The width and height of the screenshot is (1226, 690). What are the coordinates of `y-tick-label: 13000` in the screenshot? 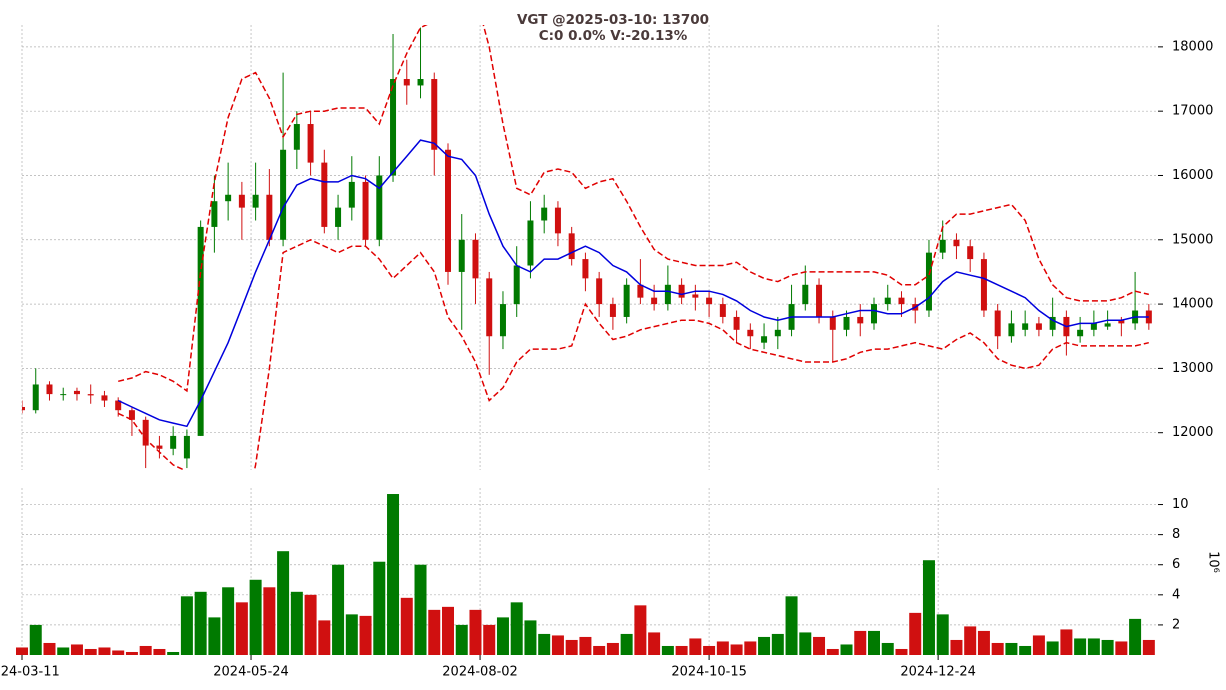 It's located at (1192, 368).